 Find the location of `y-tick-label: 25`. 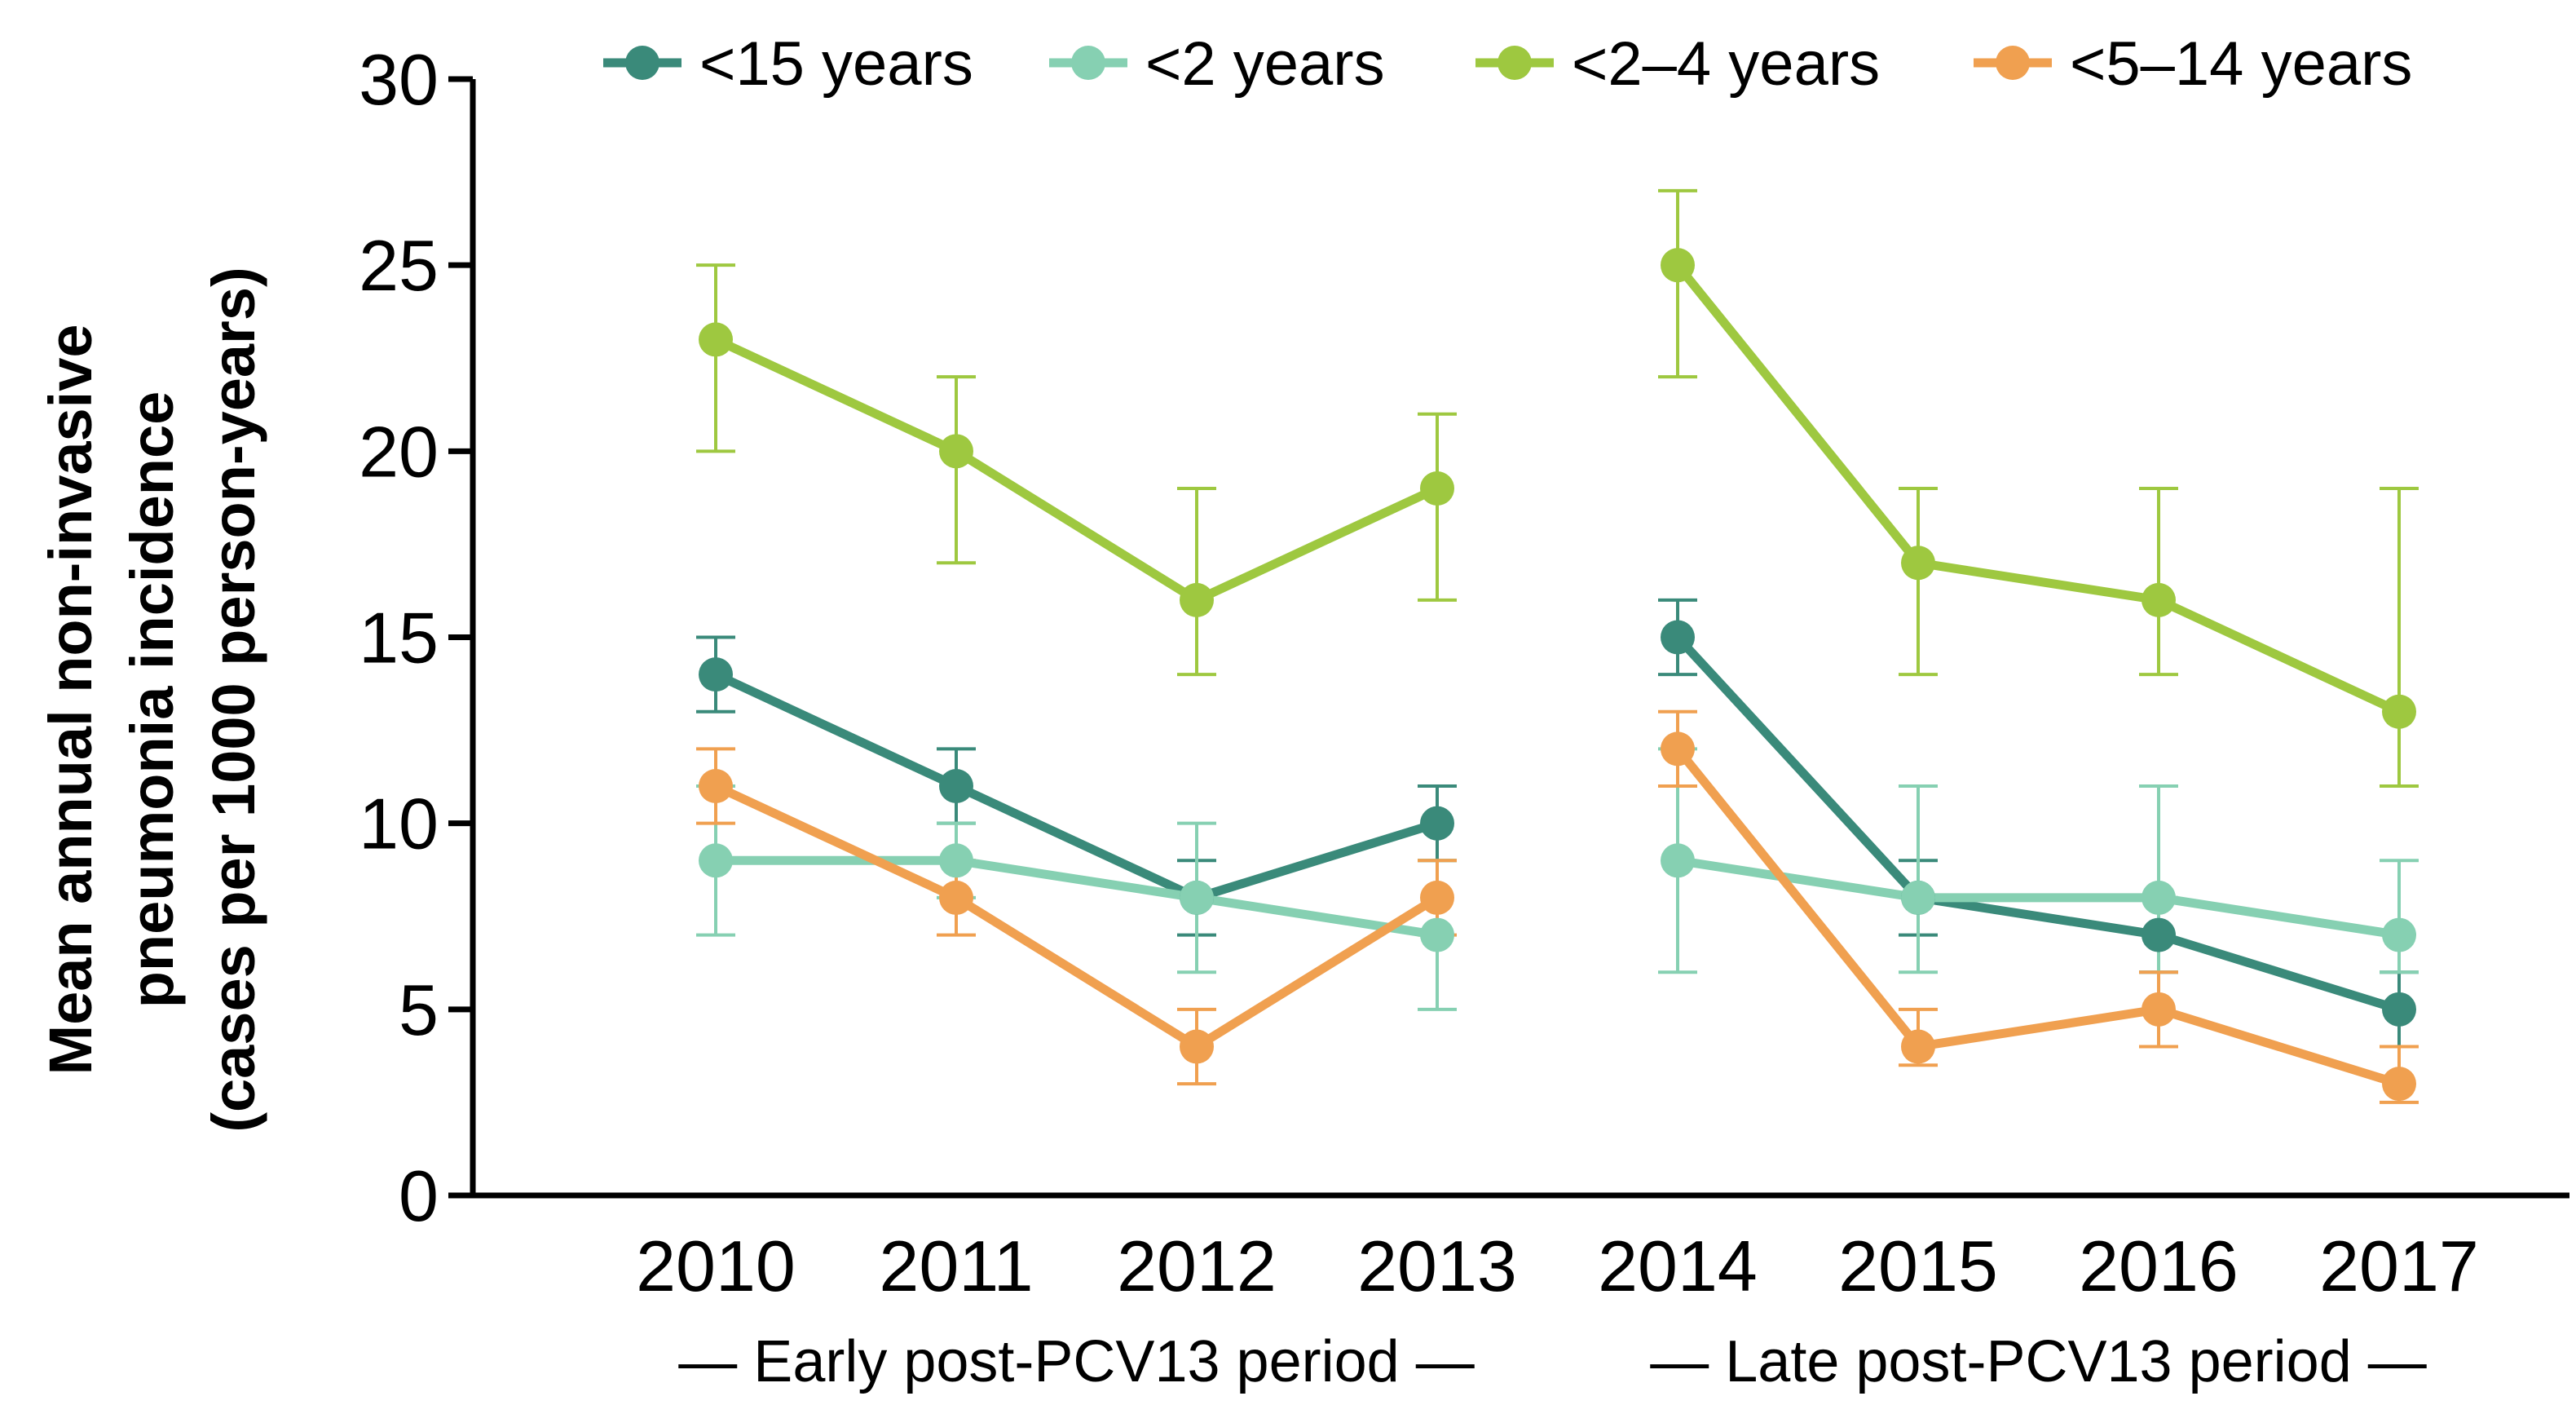

y-tick-label: 25 is located at coordinates (399, 265).